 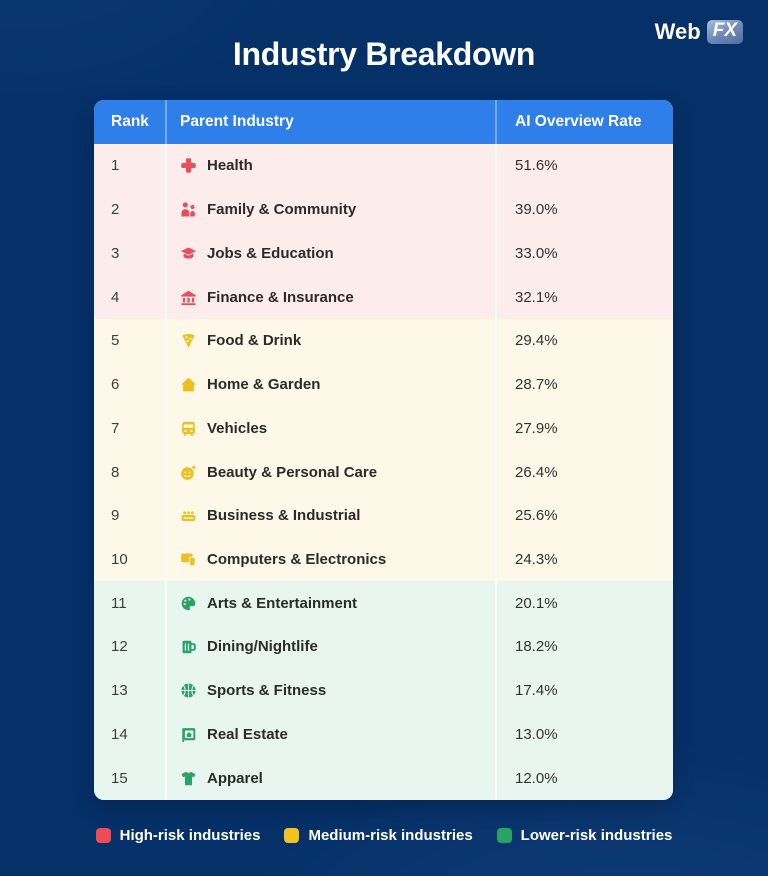 What do you see at coordinates (596, 835) in the screenshot?
I see `legend-label: Lower-risk industries` at bounding box center [596, 835].